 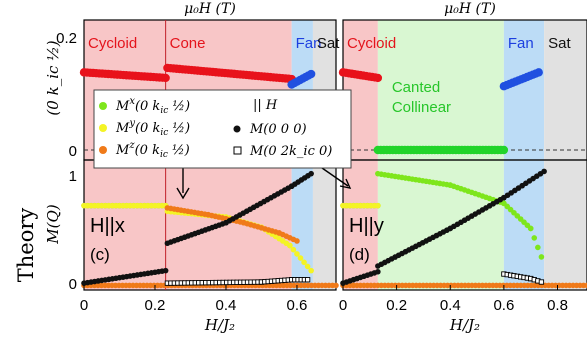 What do you see at coordinates (132, 101) in the screenshot?
I see `legend-sup: x` at bounding box center [132, 101].